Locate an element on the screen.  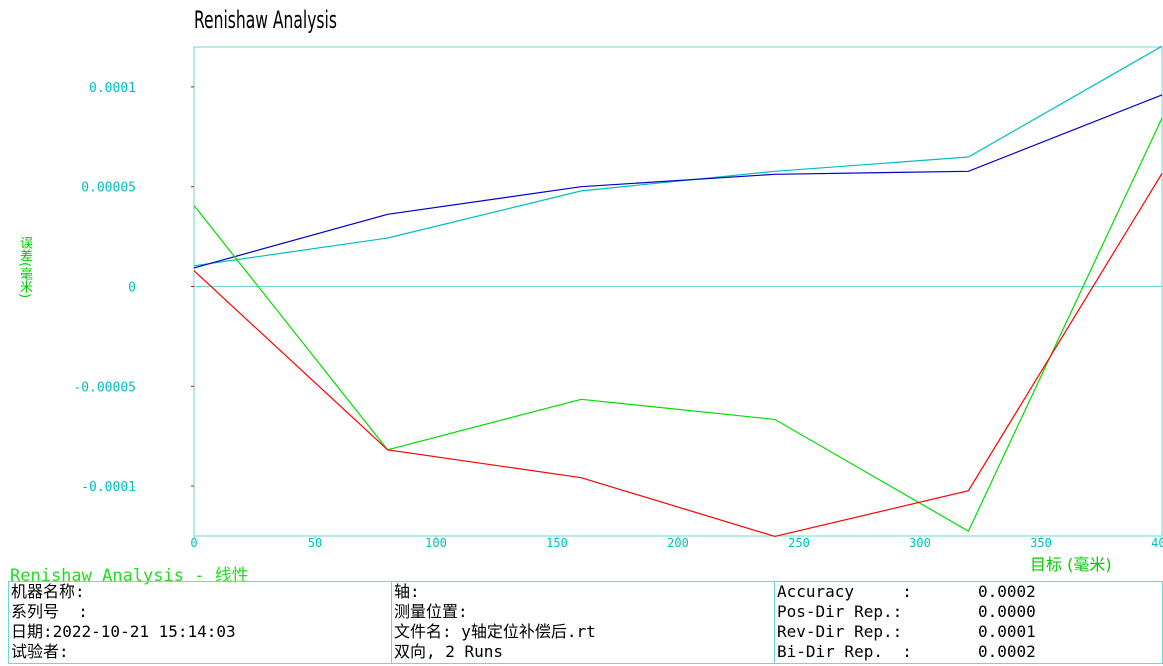
y-tick-label: 0.0001 is located at coordinates (112, 88).